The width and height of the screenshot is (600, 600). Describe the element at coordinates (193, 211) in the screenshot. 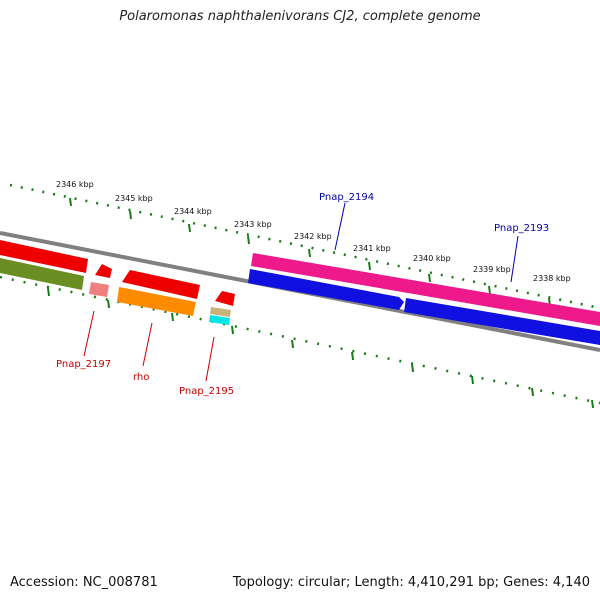

I see `kbp-label-2344: 2344 kbp` at that location.